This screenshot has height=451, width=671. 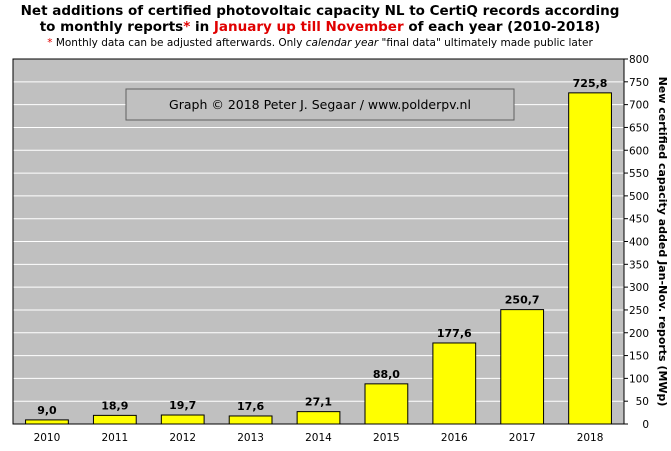 What do you see at coordinates (642, 402) in the screenshot?
I see `y-tick-label: 50` at bounding box center [642, 402].